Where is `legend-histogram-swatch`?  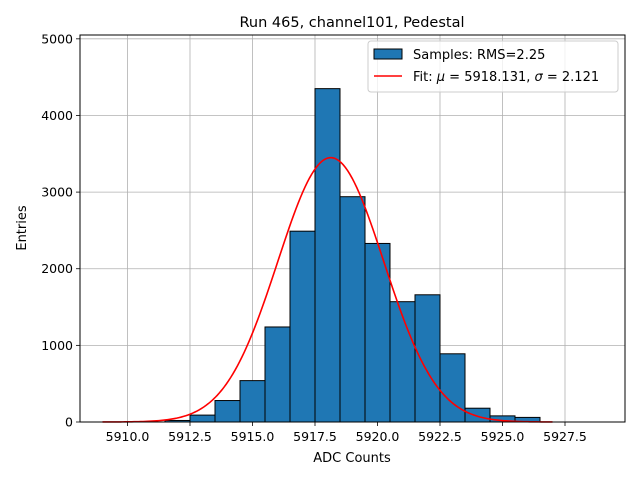 legend-histogram-swatch is located at coordinates (388, 54).